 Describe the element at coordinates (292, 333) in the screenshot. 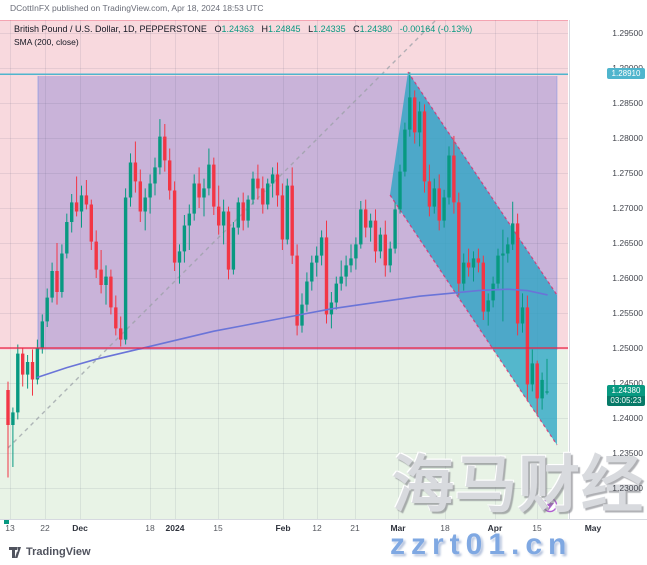

I see `sma-200-line` at that location.